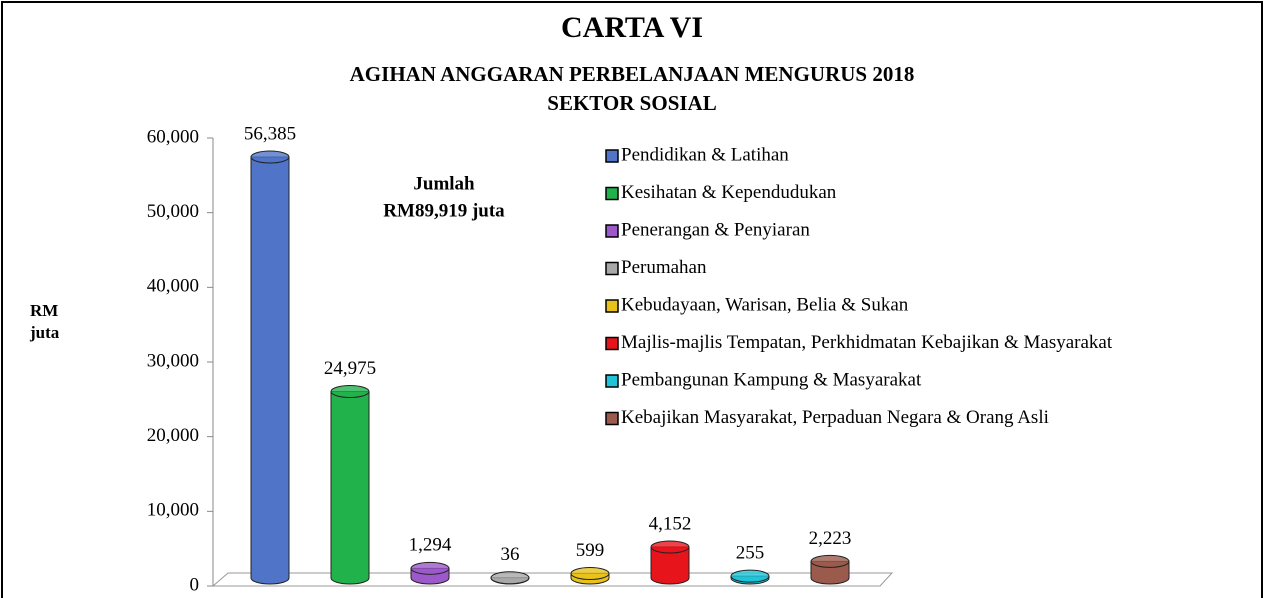 The width and height of the screenshot is (1264, 598). What do you see at coordinates (715, 229) in the screenshot?
I see `legend-label: Penerangan & Penyiaran` at bounding box center [715, 229].